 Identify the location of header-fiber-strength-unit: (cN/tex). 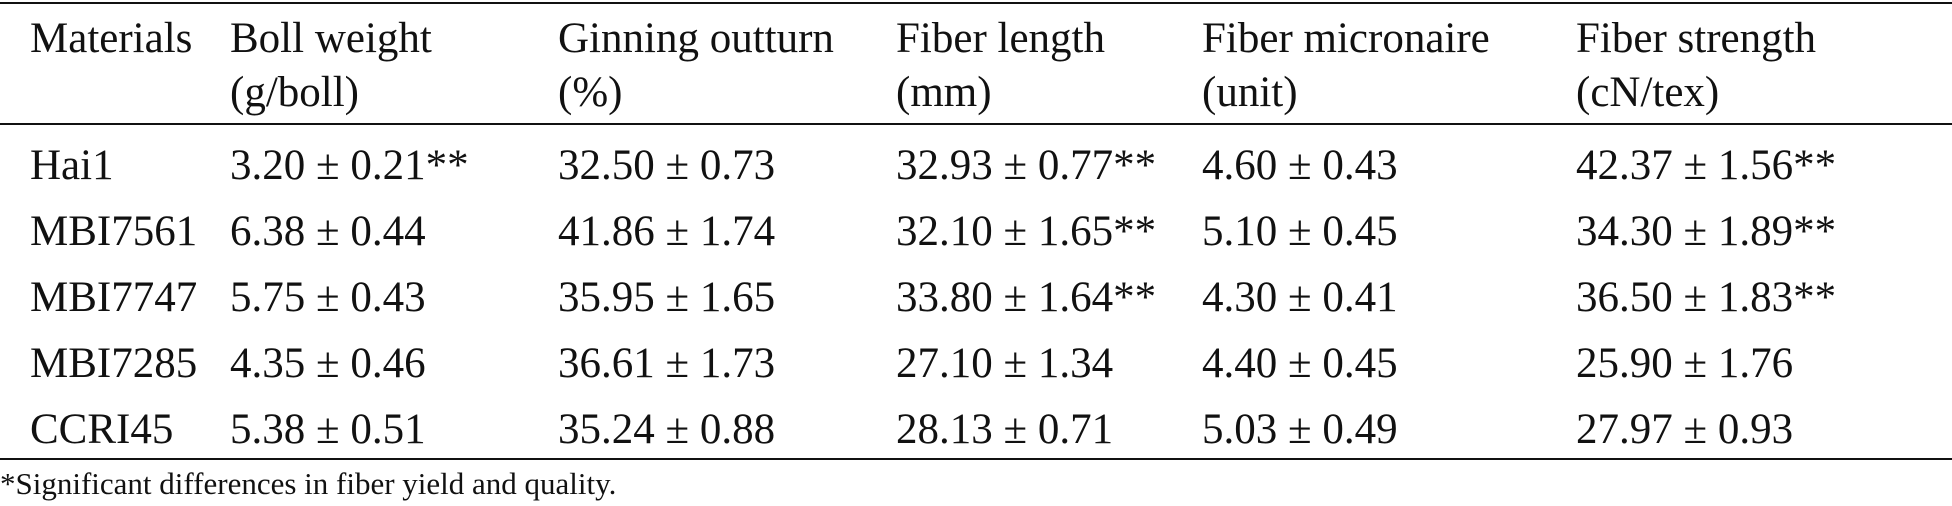
(1648, 92).